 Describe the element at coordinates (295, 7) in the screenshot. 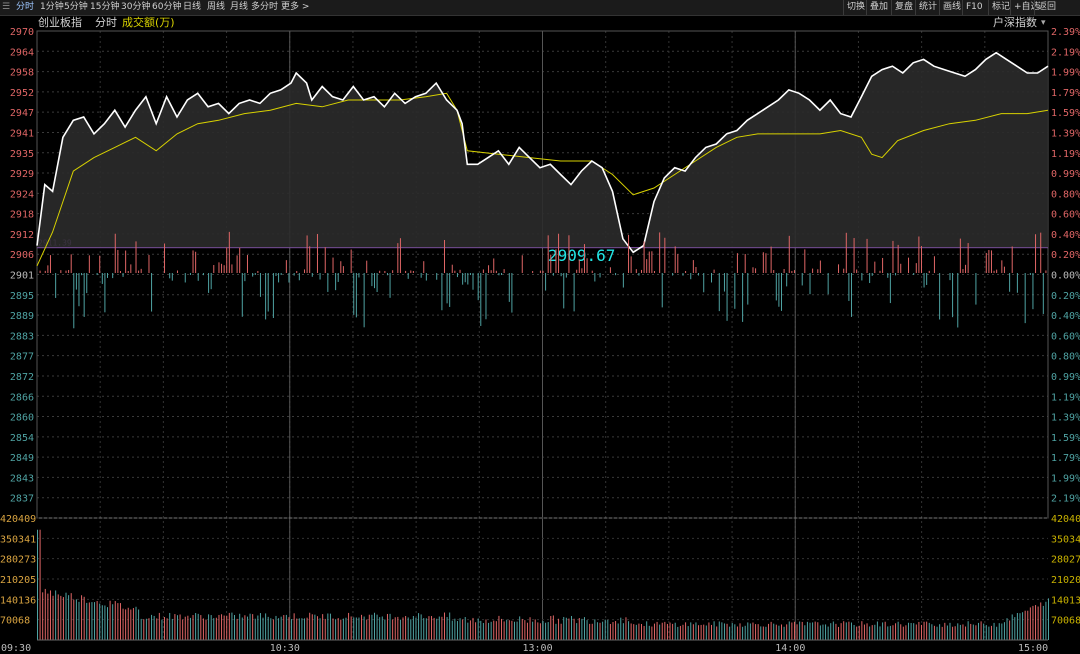

I see `tab-10: 更多 >` at that location.